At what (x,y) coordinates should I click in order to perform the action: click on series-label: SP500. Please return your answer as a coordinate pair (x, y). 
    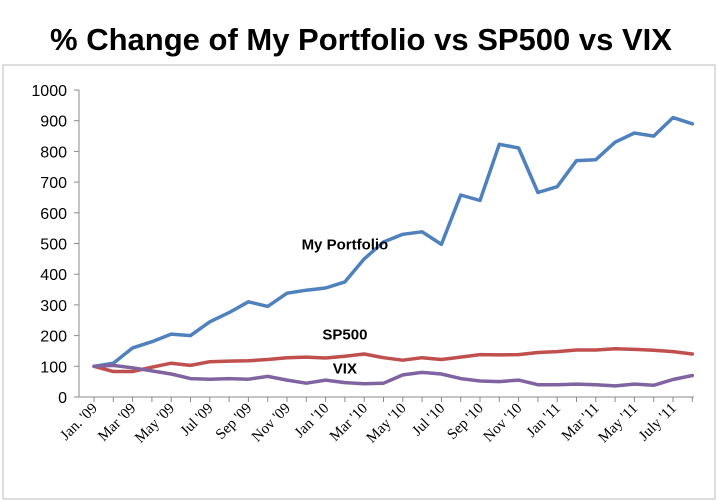
    Looking at the image, I should click on (344, 334).